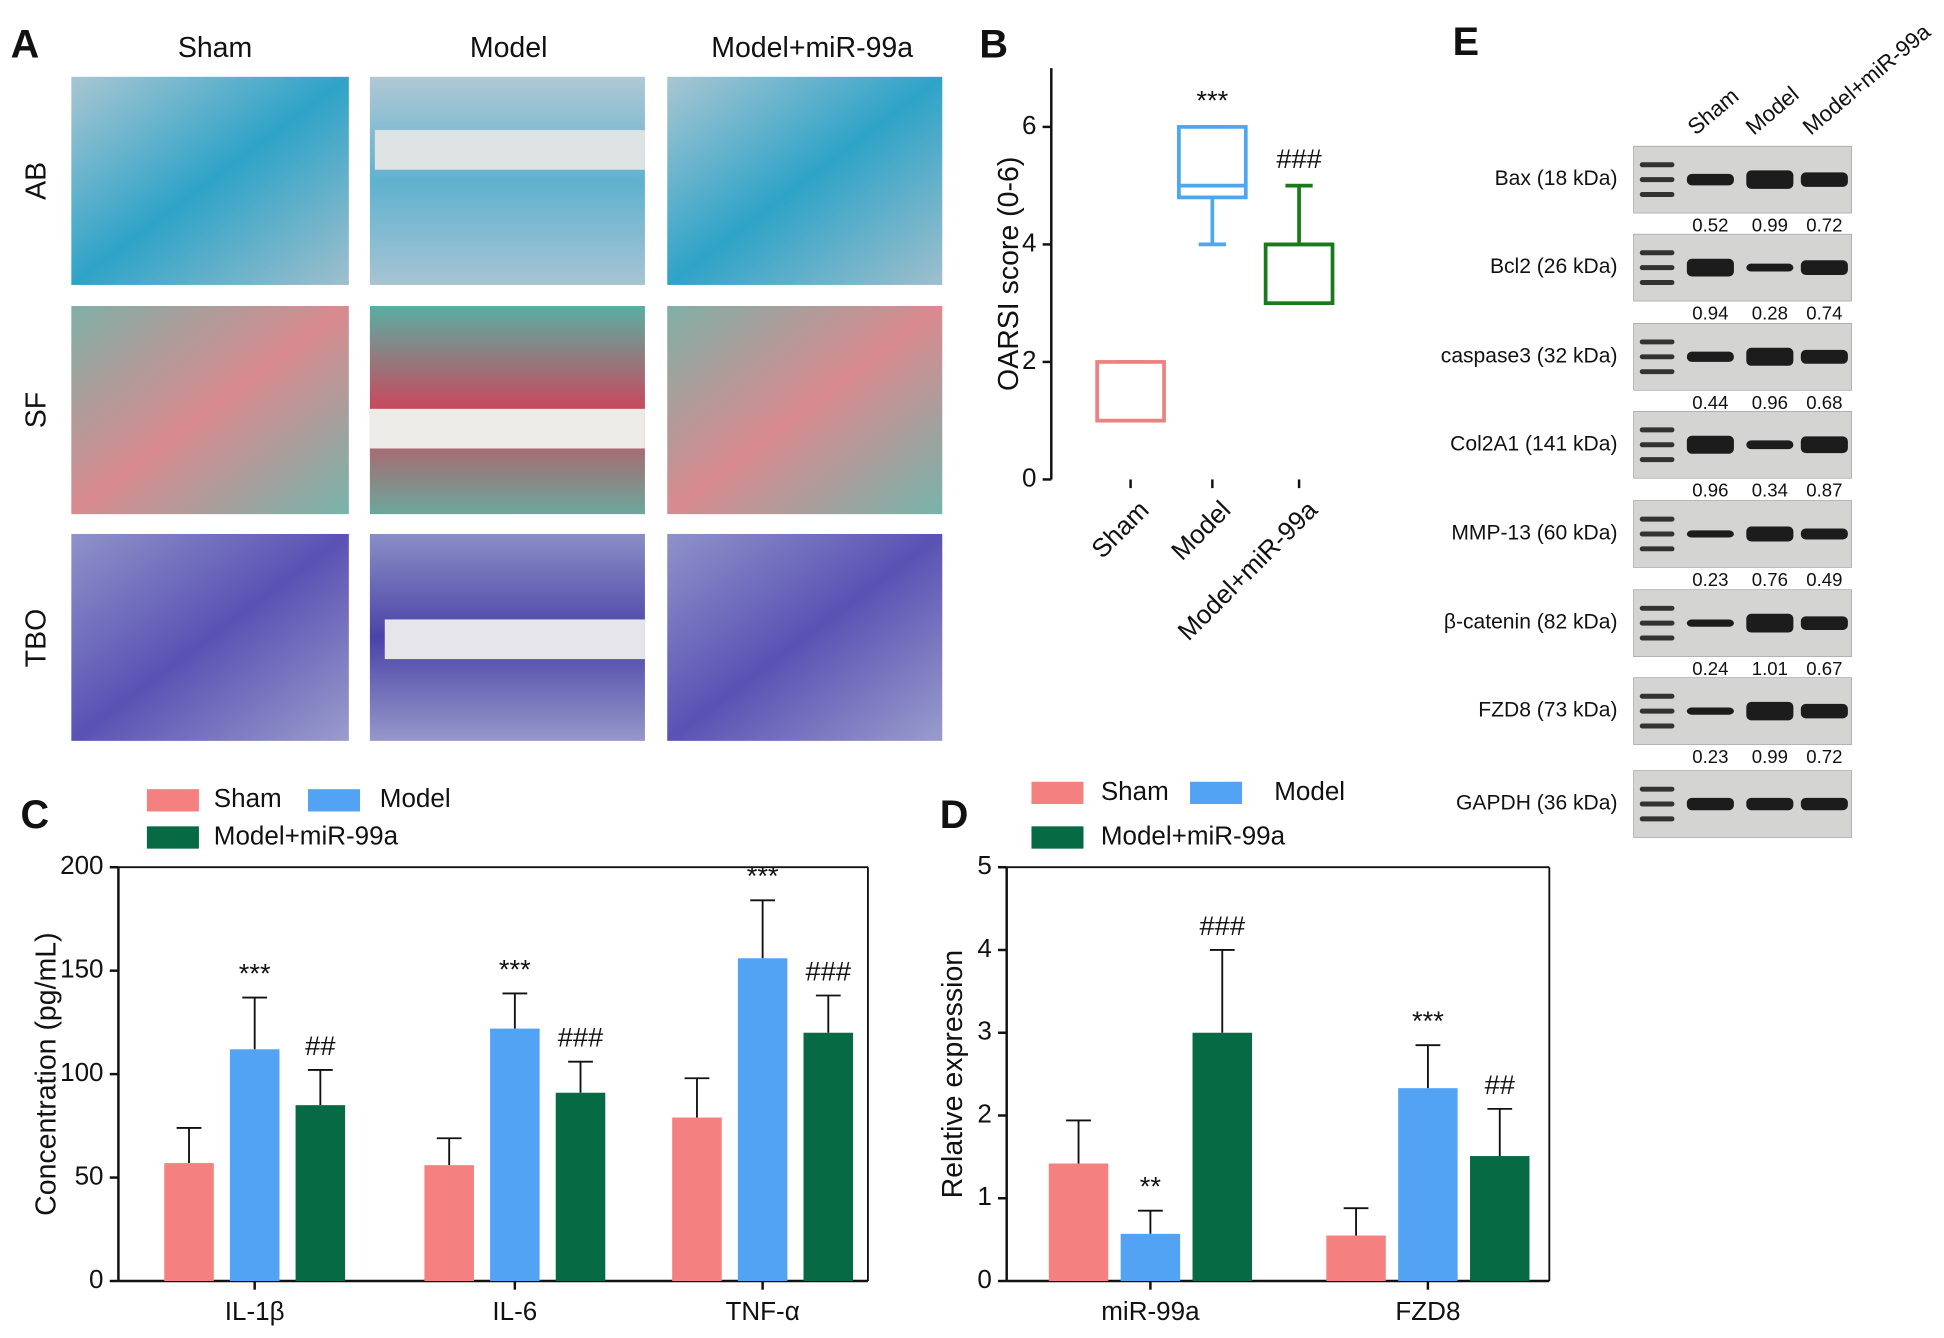 This screenshot has width=1944, height=1338. Describe the element at coordinates (1536, 803) in the screenshot. I see `blot-label: GAPDH (36 kDa)` at that location.